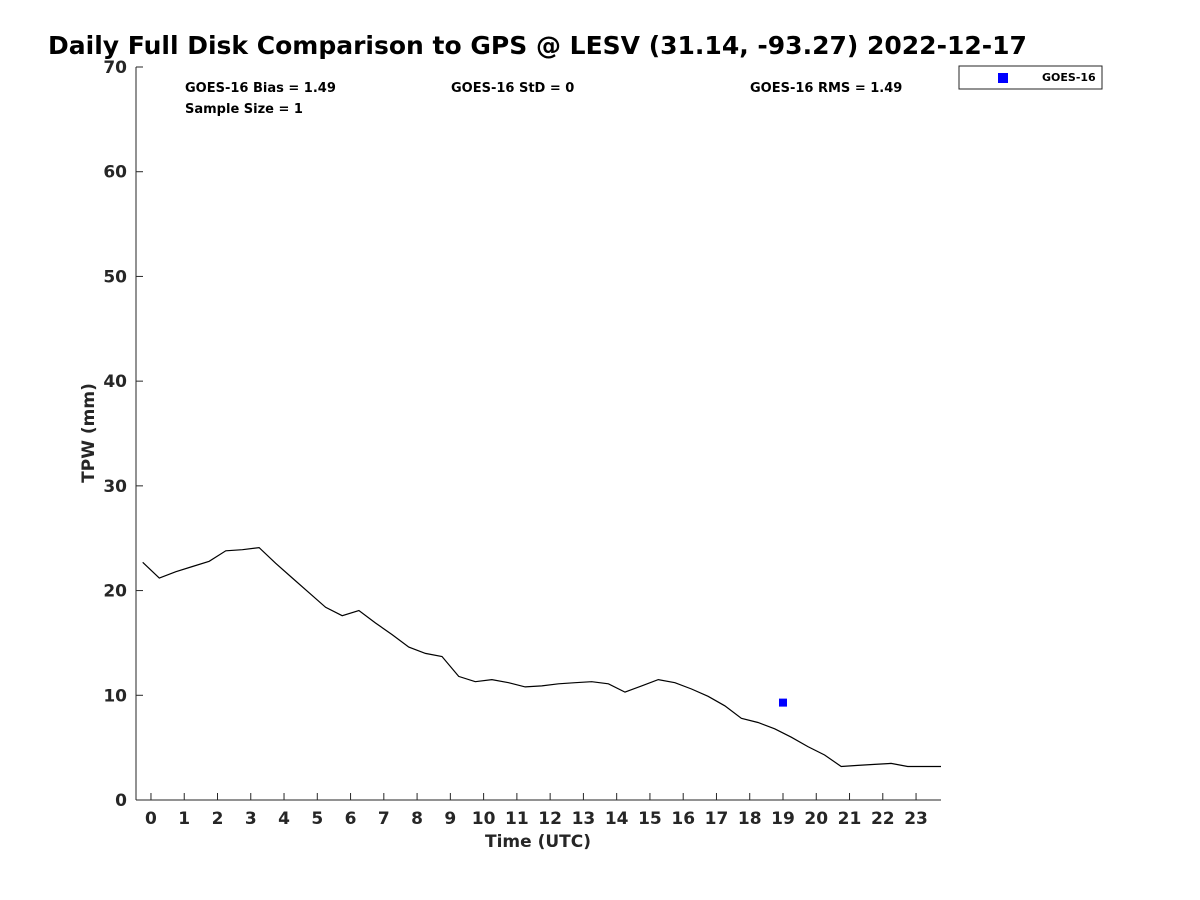 This screenshot has height=900, width=1200. Describe the element at coordinates (115, 487) in the screenshot. I see `y-tick-label: 30` at that location.